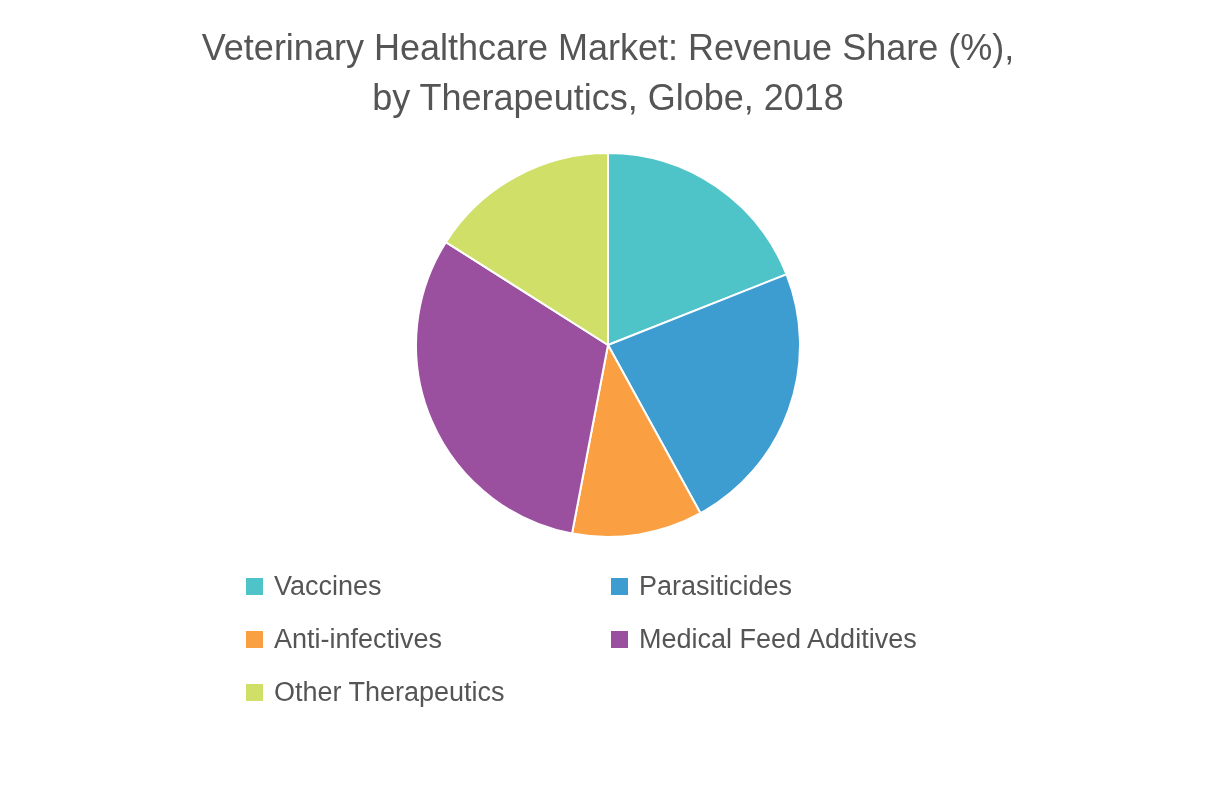 The height and width of the screenshot is (785, 1217). I want to click on legend-label: Medical Feed Additives, so click(778, 639).